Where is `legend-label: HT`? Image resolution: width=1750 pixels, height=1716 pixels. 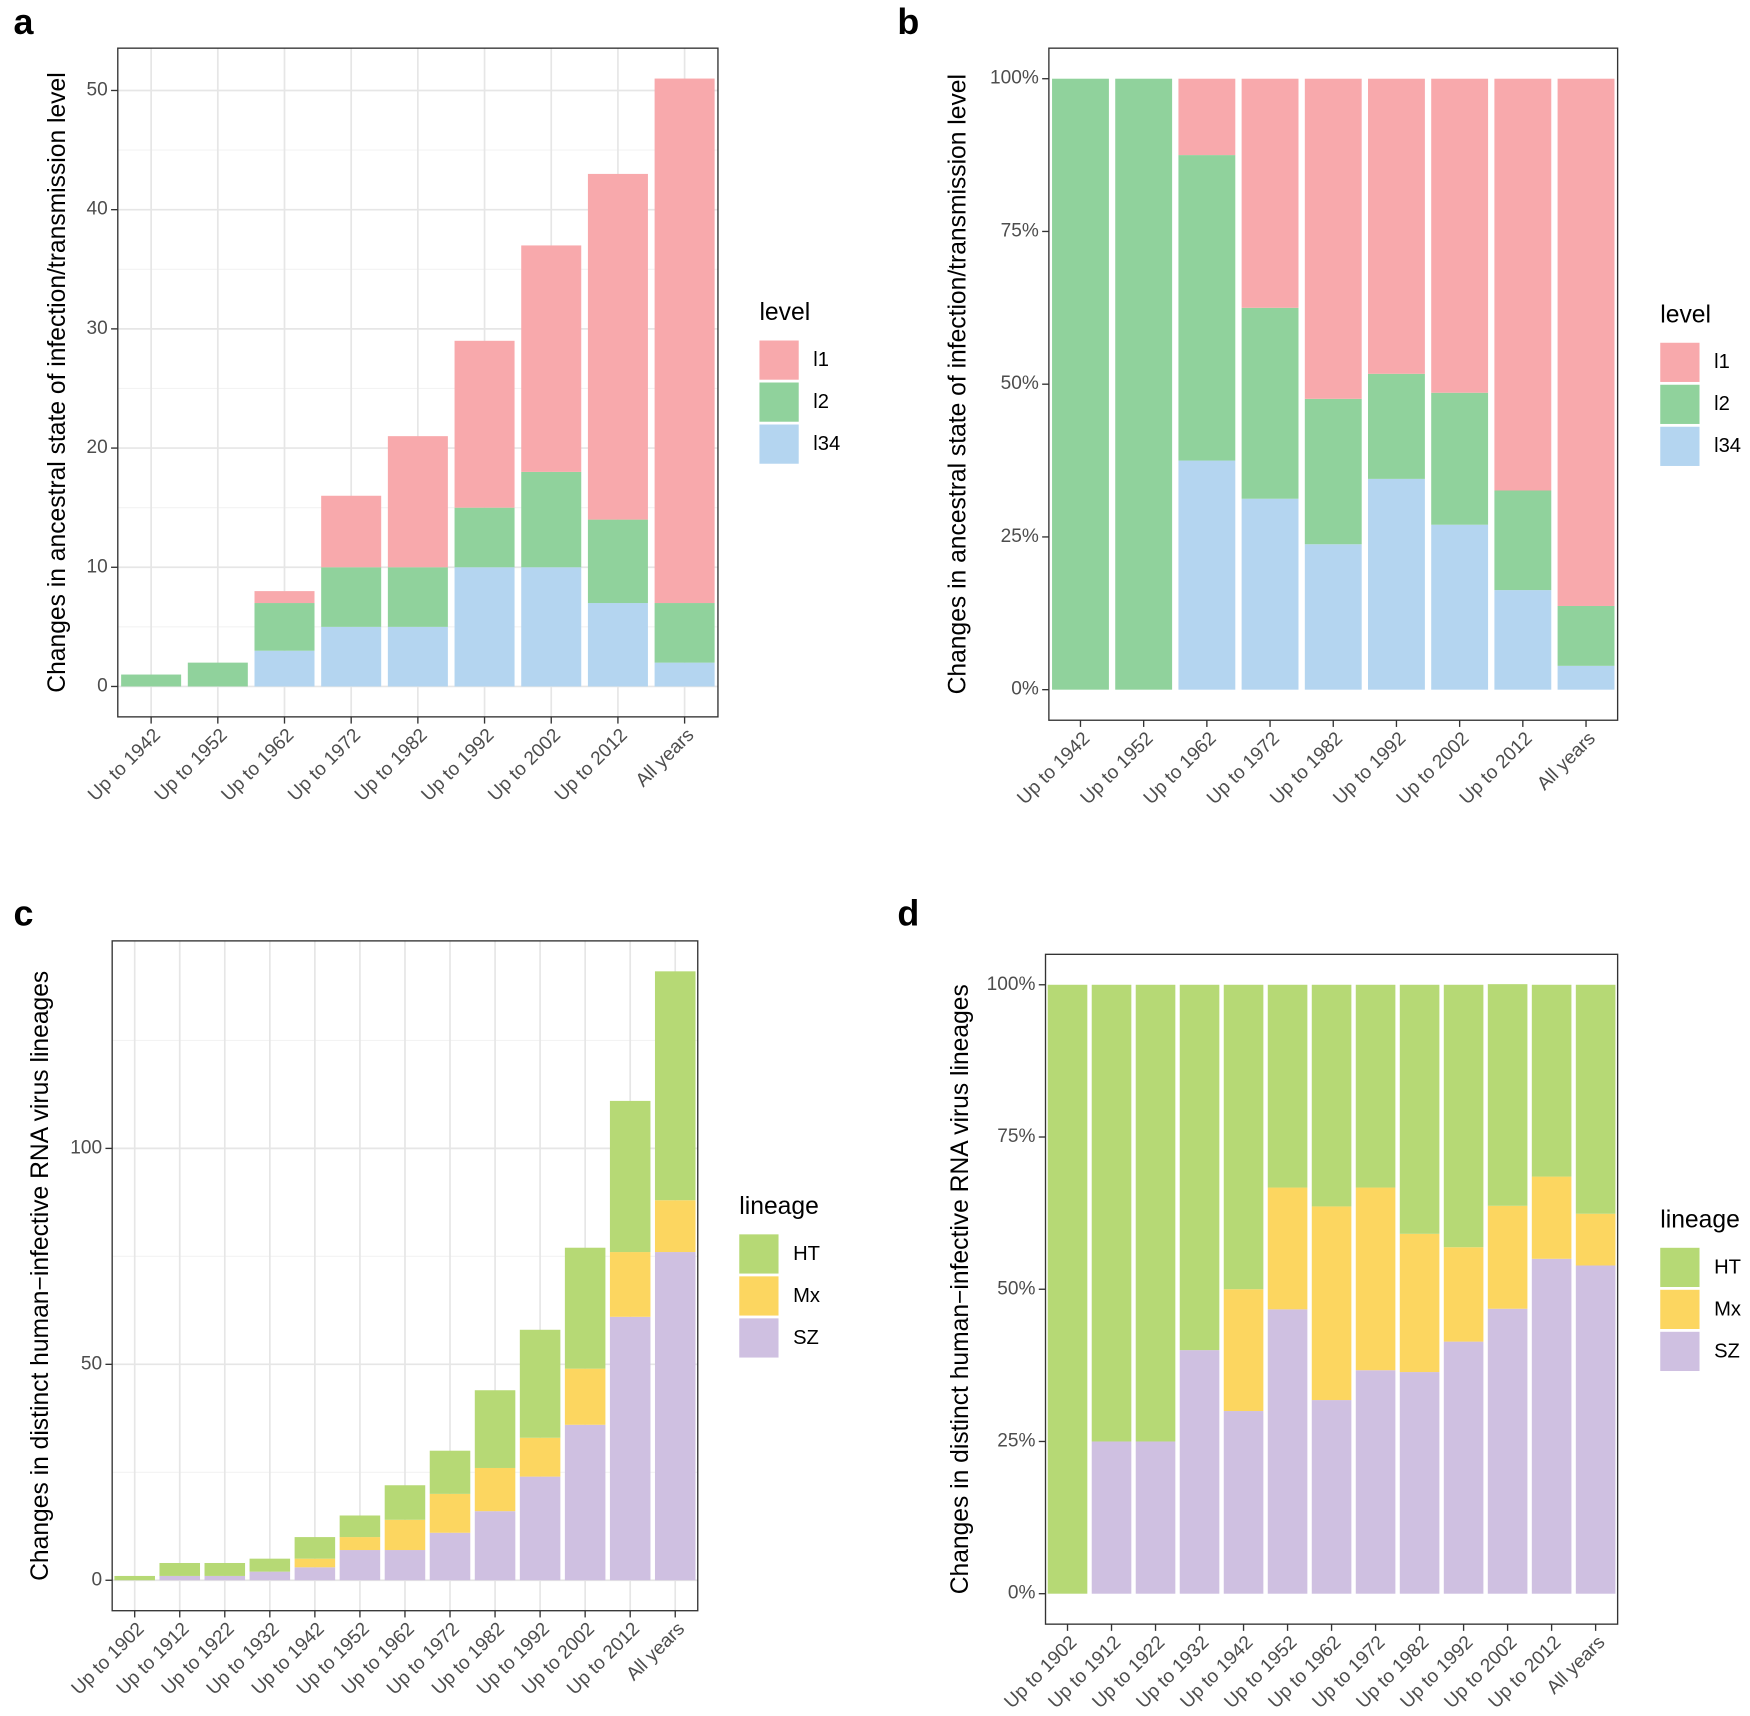 legend-label: HT is located at coordinates (806, 1254).